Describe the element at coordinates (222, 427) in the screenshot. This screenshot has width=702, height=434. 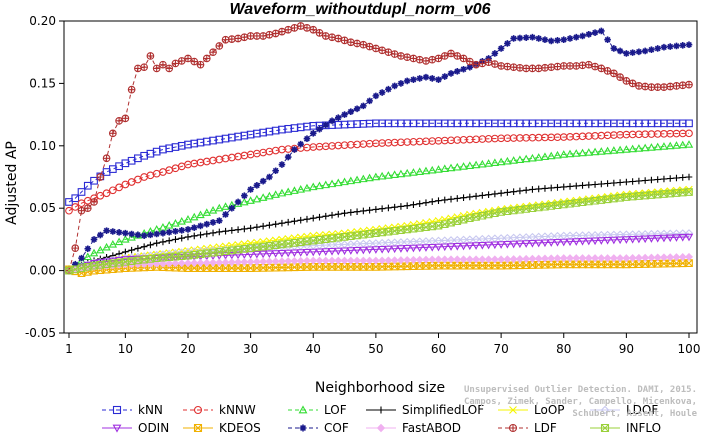
I see `legend-item-kdeos: KDEOS` at that location.